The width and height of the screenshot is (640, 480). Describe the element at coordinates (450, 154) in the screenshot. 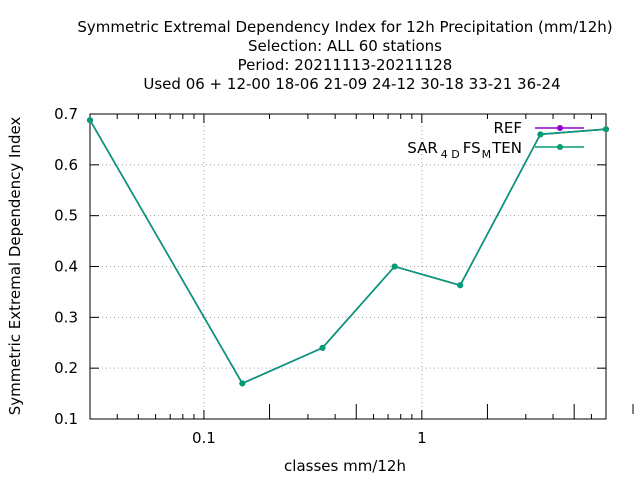

I see `legend-sar-sub1: 4 D` at that location.